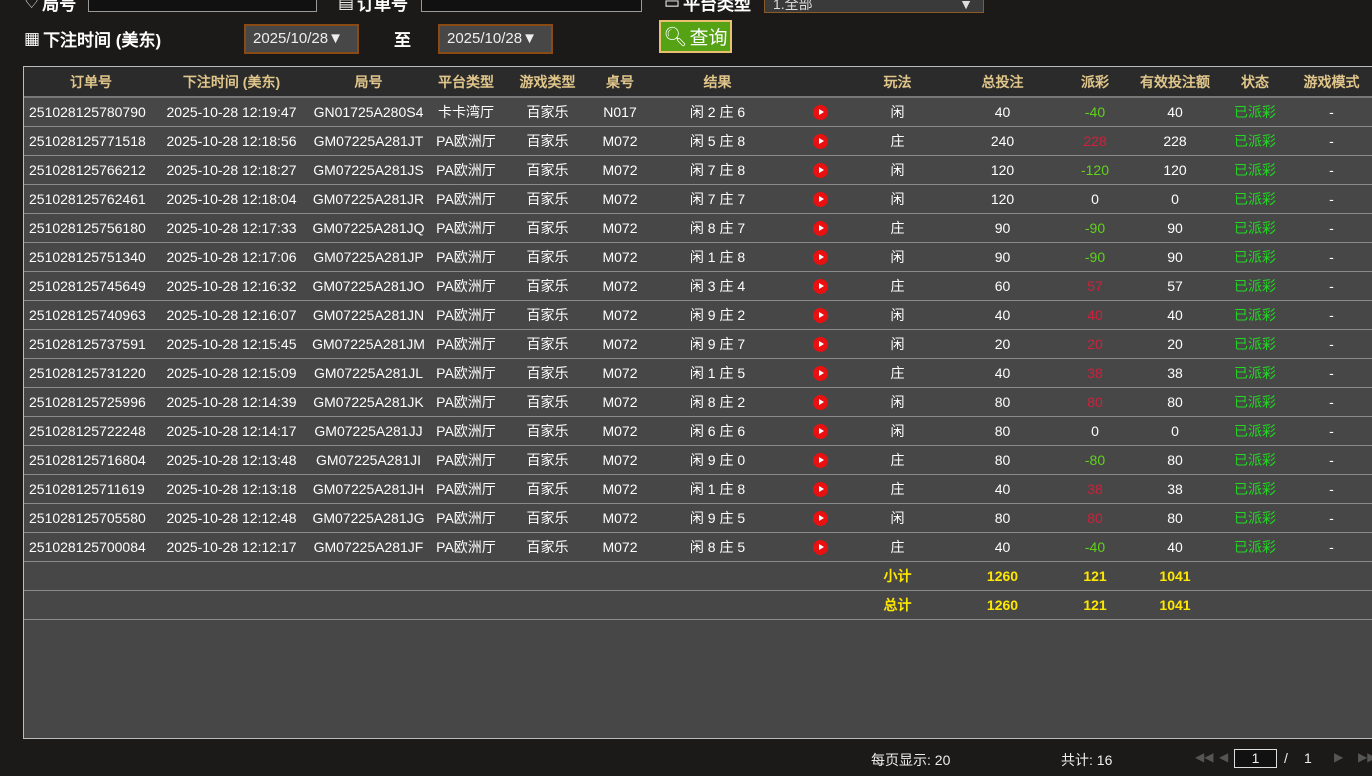  What do you see at coordinates (368, 170) in the screenshot?
I see `cell: GM07225A281JS` at bounding box center [368, 170].